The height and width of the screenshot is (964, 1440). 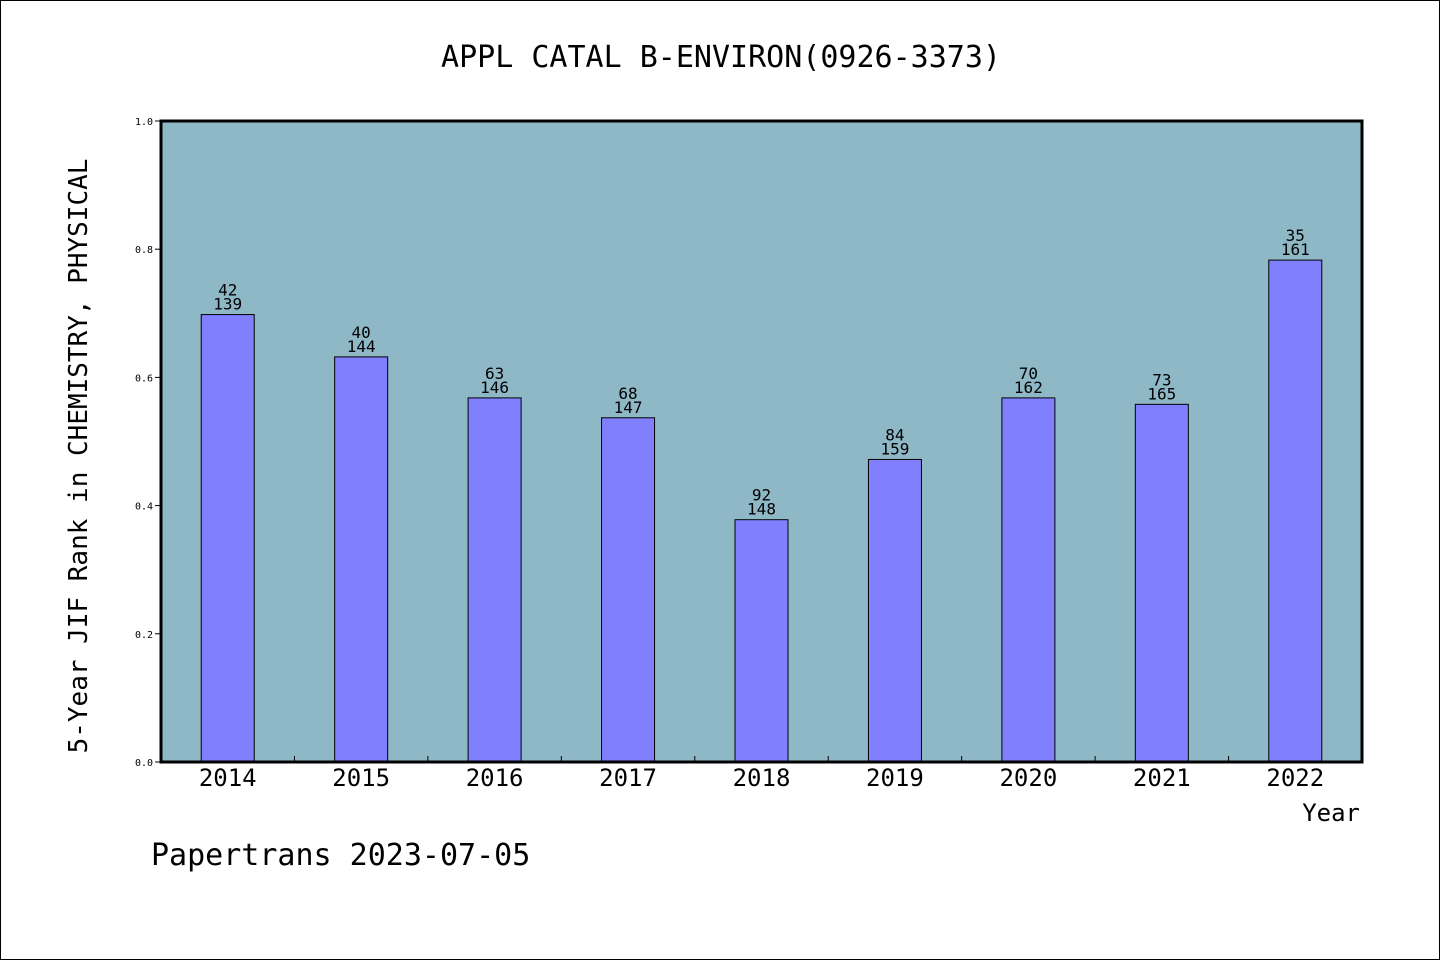 What do you see at coordinates (495, 778) in the screenshot?
I see `x-tick-label: 2016` at bounding box center [495, 778].